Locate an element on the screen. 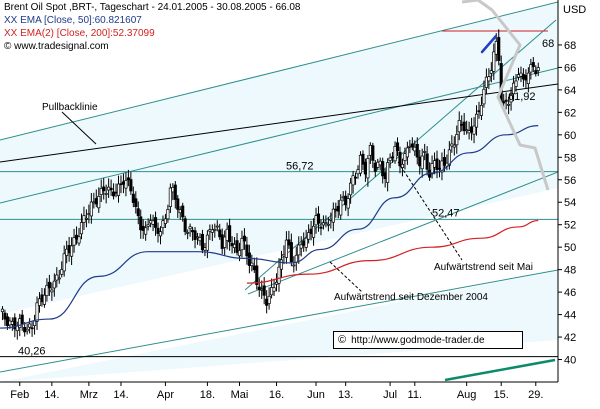  forecast-arrow is located at coordinates (489, 44).